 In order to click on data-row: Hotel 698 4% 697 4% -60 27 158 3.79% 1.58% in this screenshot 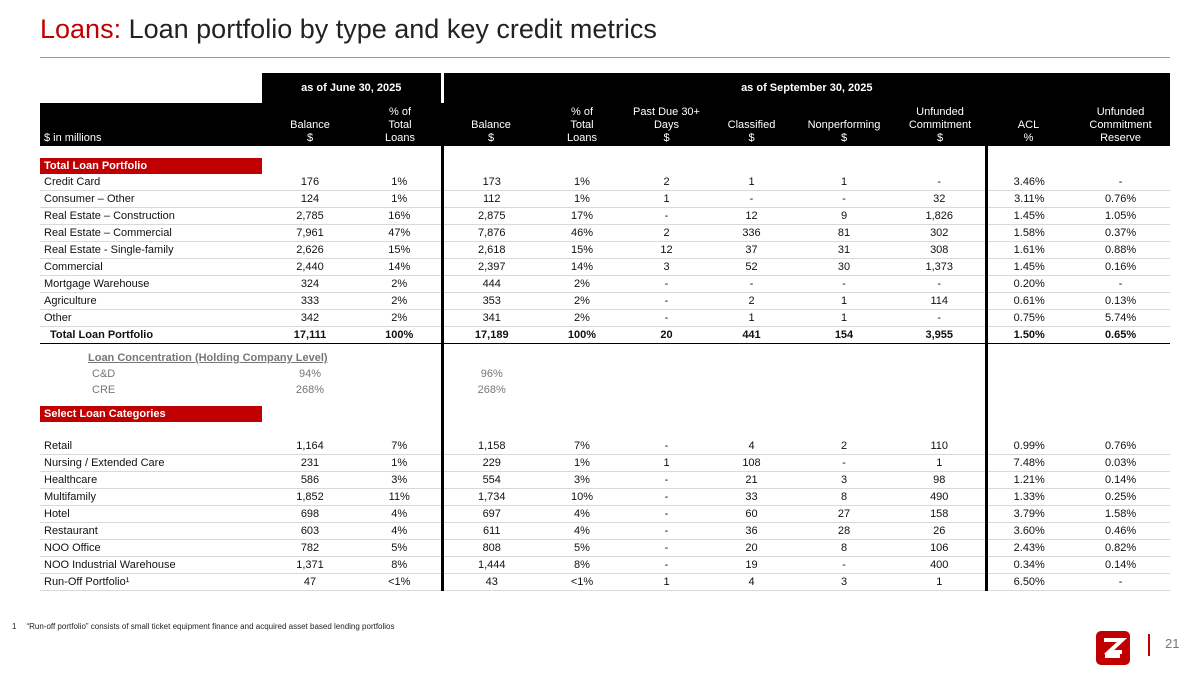, I will do `click(605, 514)`.